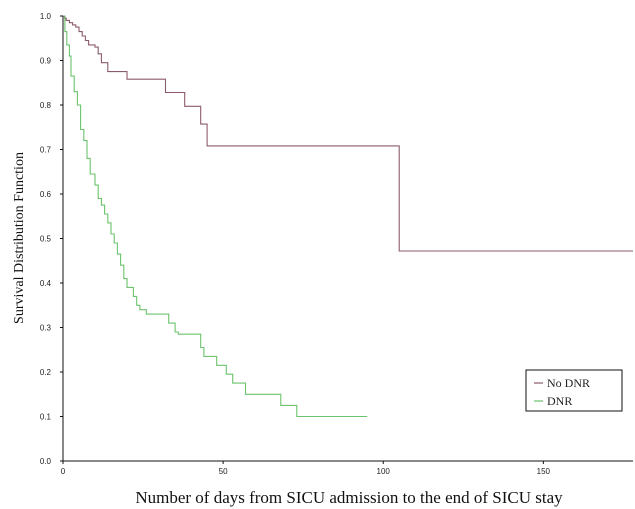 Image resolution: width=635 pixels, height=509 pixels. I want to click on legend: No DNR DNR, so click(574, 390).